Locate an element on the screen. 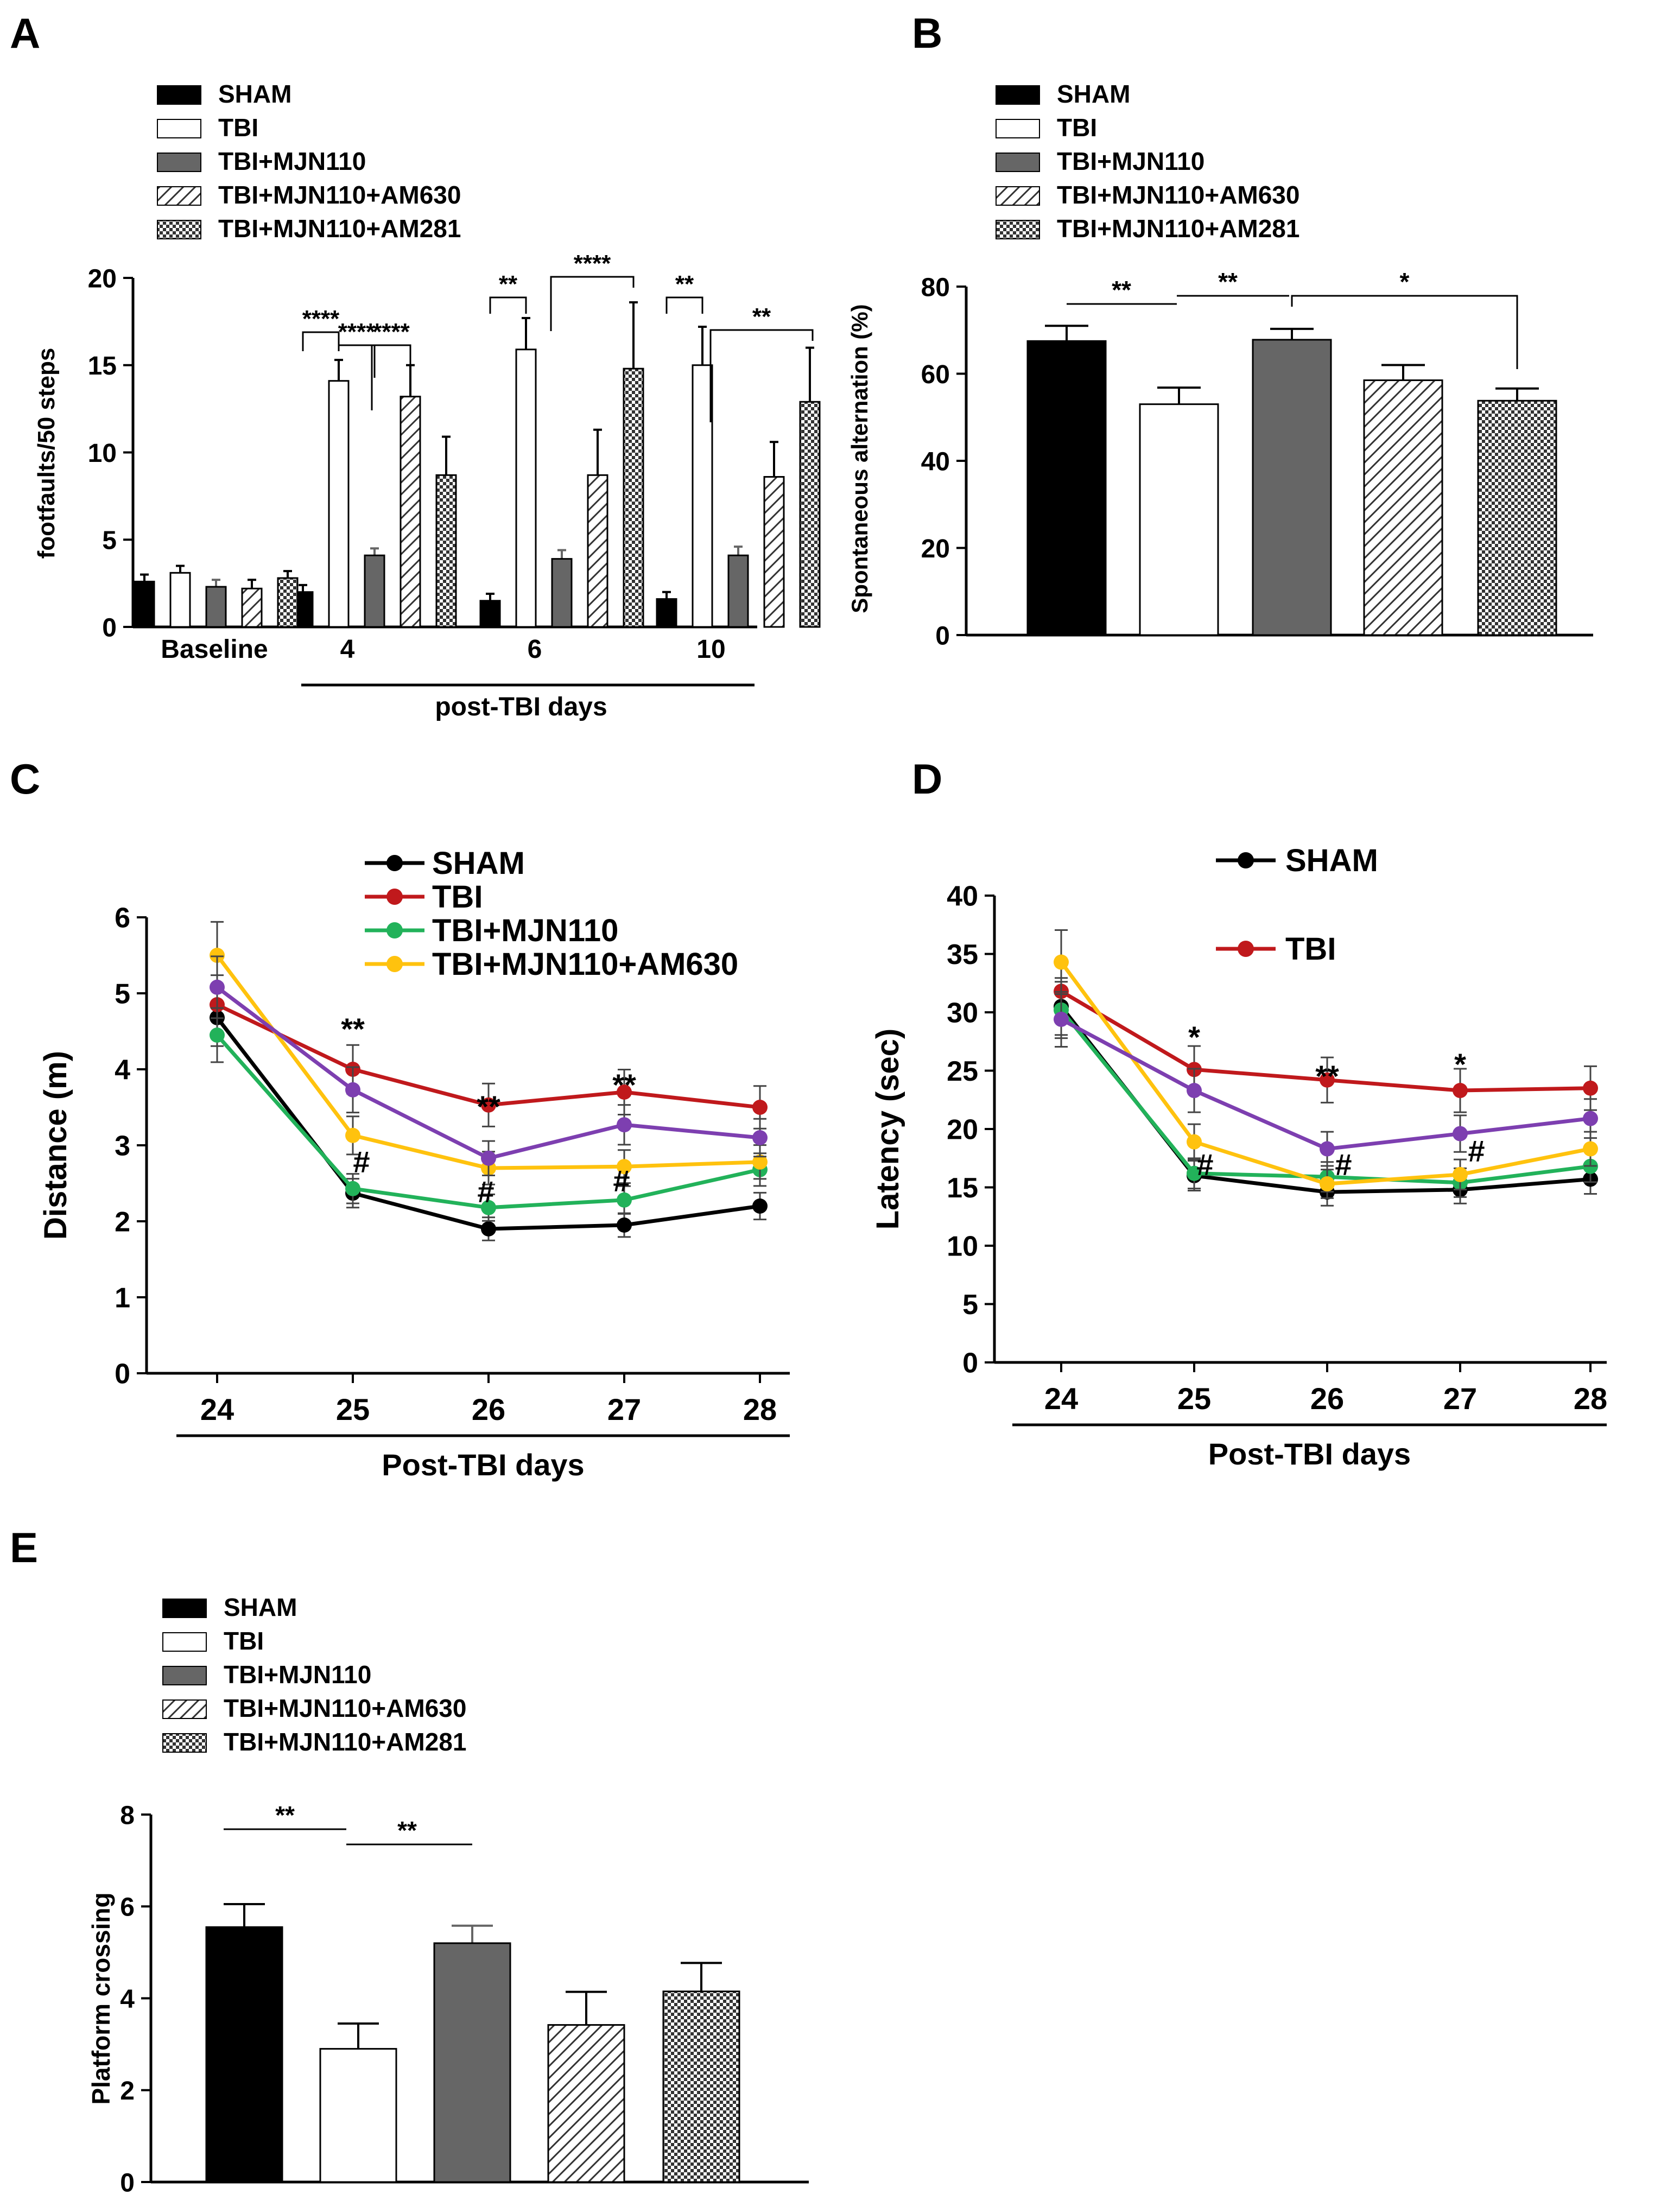 Image resolution: width=1680 pixels, height=2207 pixels. panel-a-x-tick-label: 4 is located at coordinates (347, 649).